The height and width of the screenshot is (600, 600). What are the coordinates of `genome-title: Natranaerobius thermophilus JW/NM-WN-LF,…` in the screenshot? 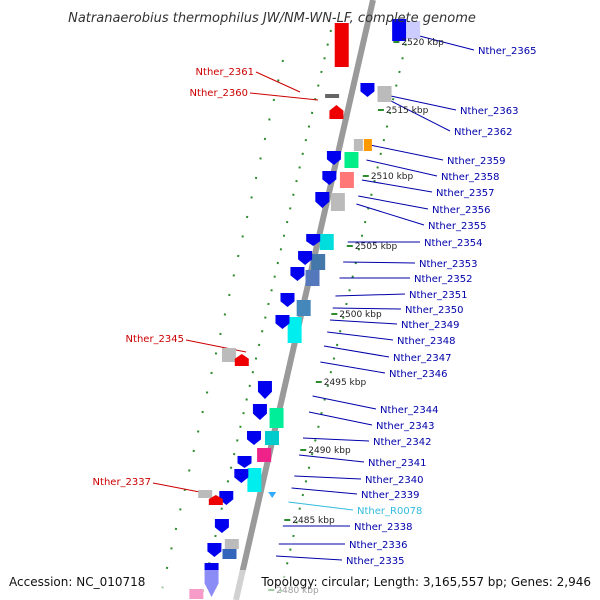 It's located at (272, 18).